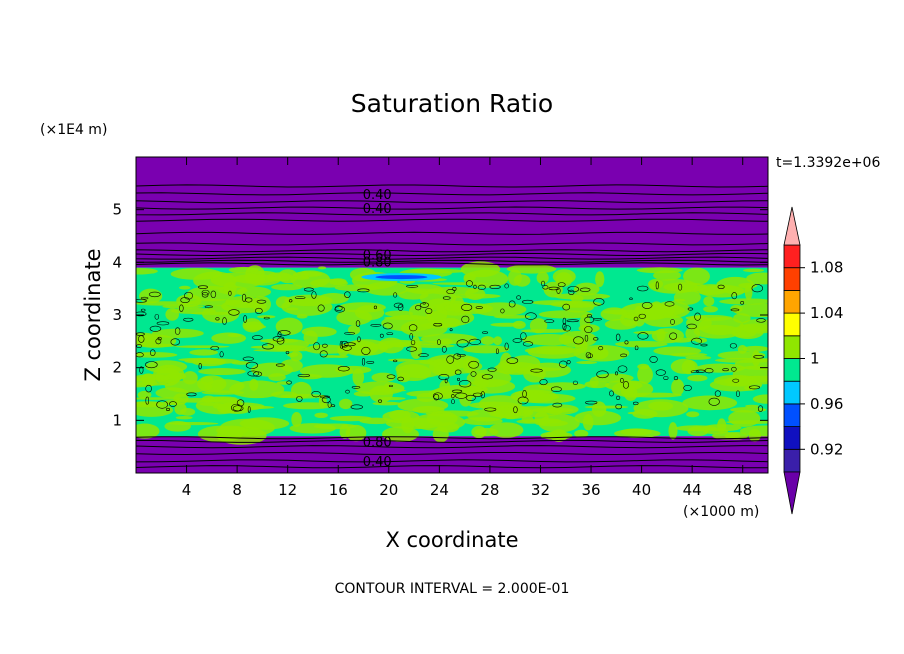 This screenshot has width=904, height=654. Describe the element at coordinates (451, 540) in the screenshot. I see `x-axis-label: X coordinate` at that location.